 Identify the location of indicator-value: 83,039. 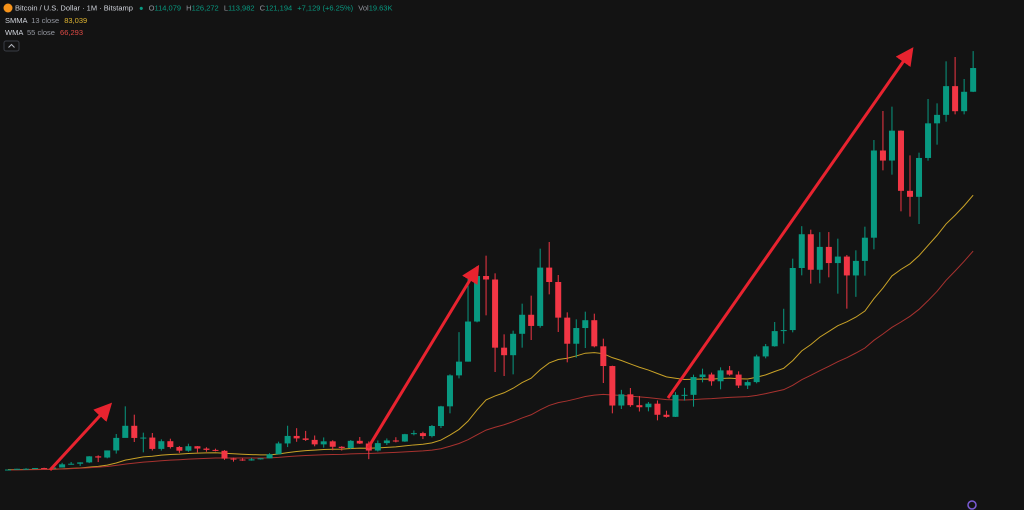
(75, 20).